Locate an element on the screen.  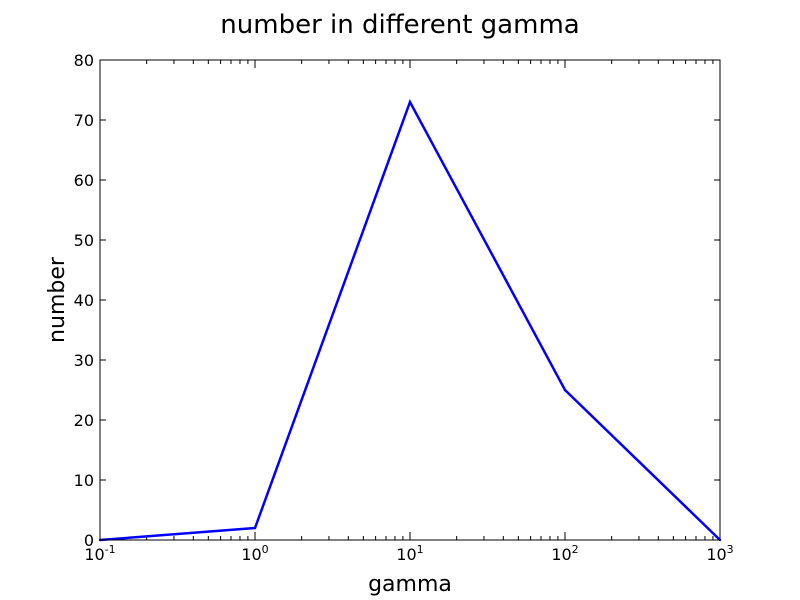
x-tick-label: 10³ is located at coordinates (719, 553).